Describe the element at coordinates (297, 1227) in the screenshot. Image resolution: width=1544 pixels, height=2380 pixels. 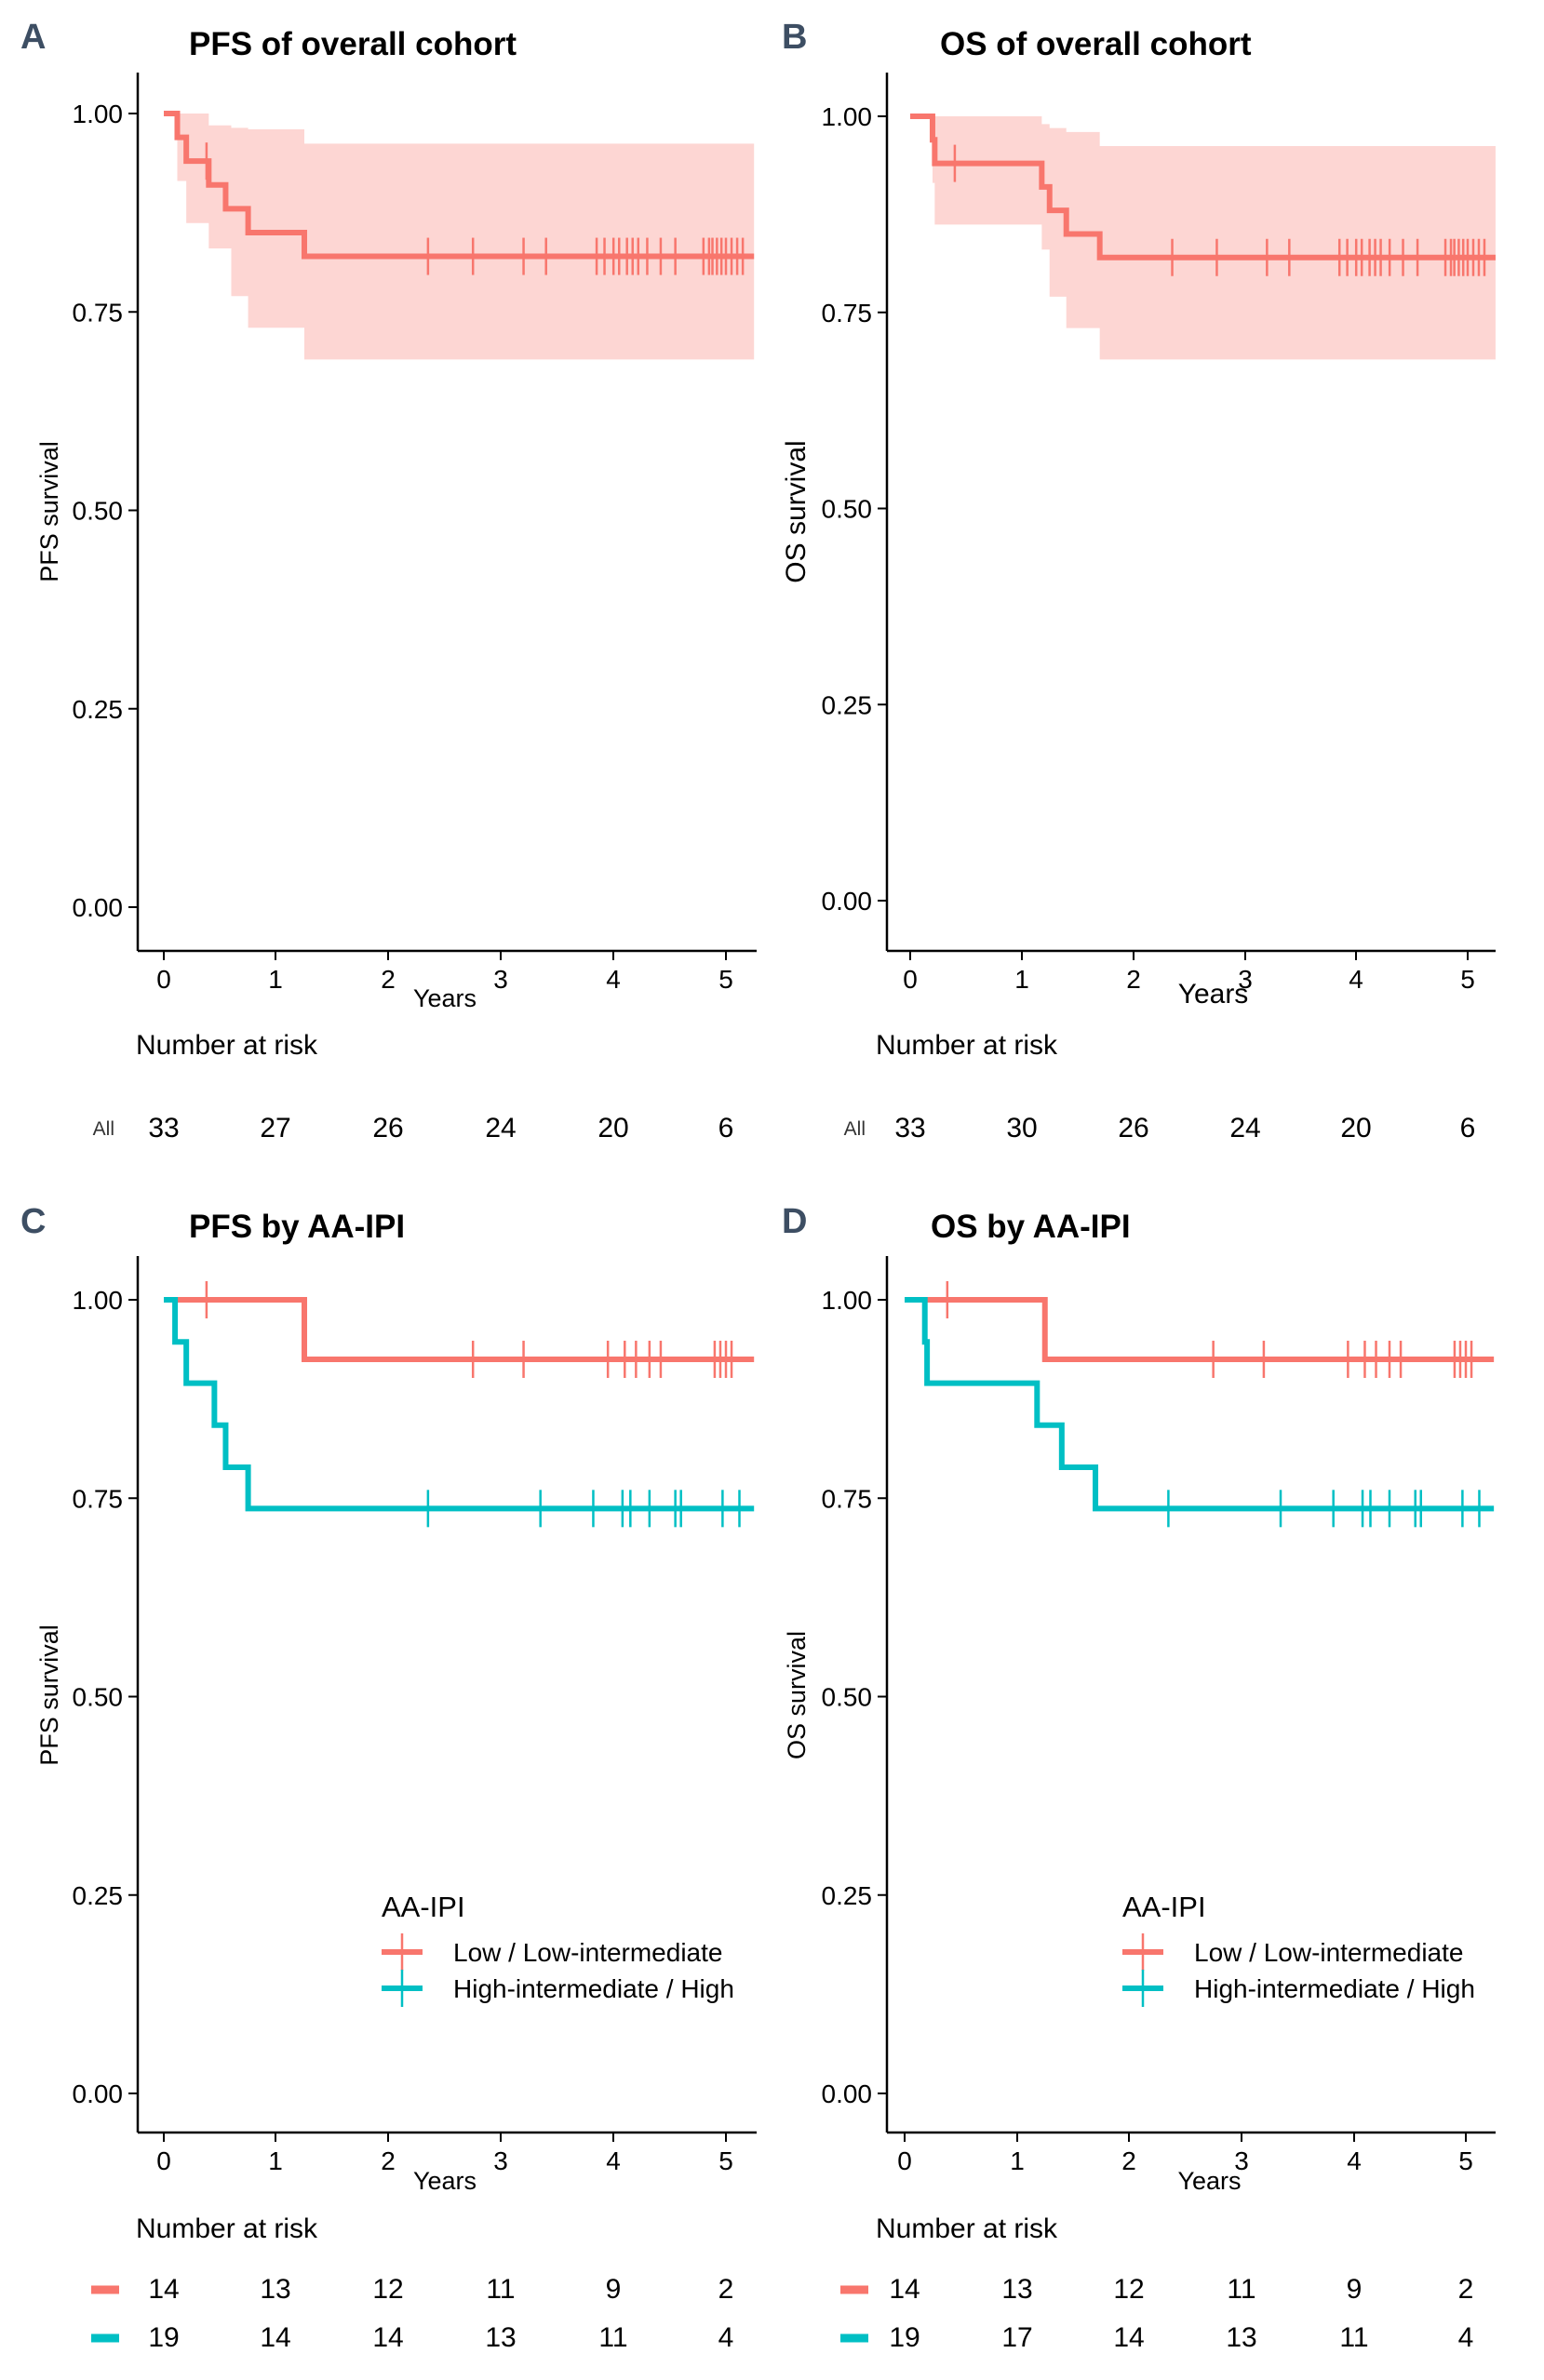
I see `panel-title: PFS by AA-IPI` at that location.